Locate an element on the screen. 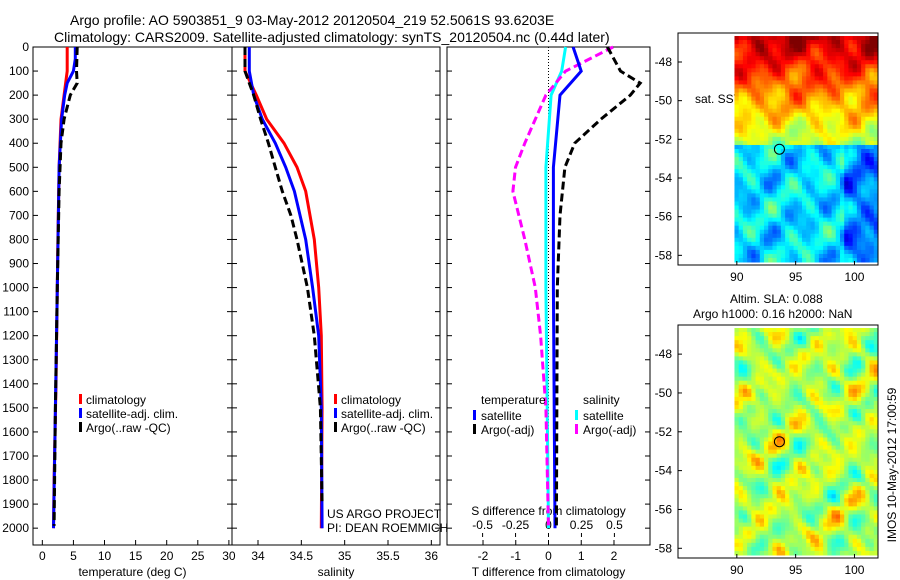 This screenshot has width=900, height=580. y-tick-label: 800 is located at coordinates (19, 239).